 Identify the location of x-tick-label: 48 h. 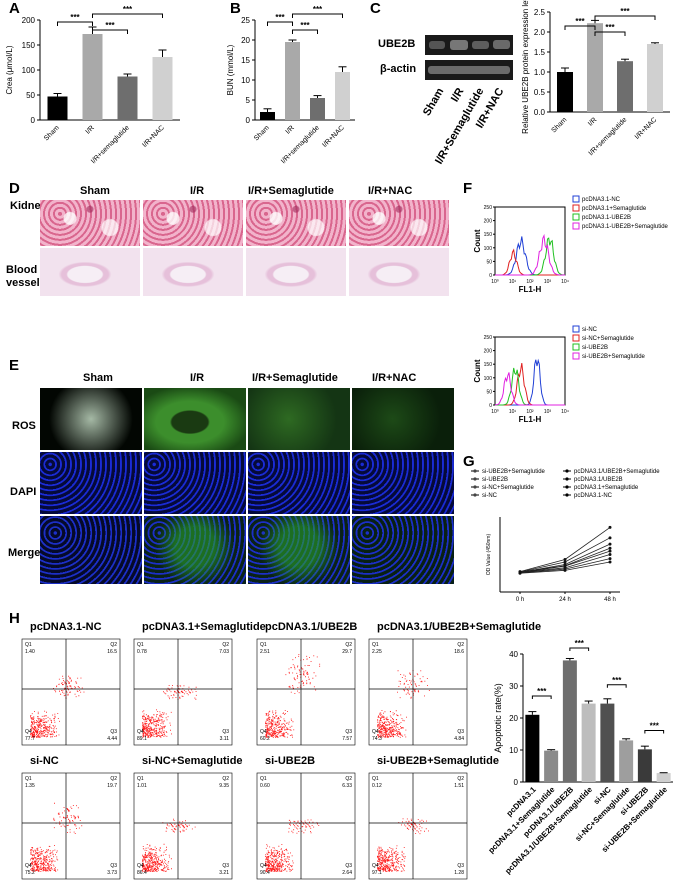
(610, 600).